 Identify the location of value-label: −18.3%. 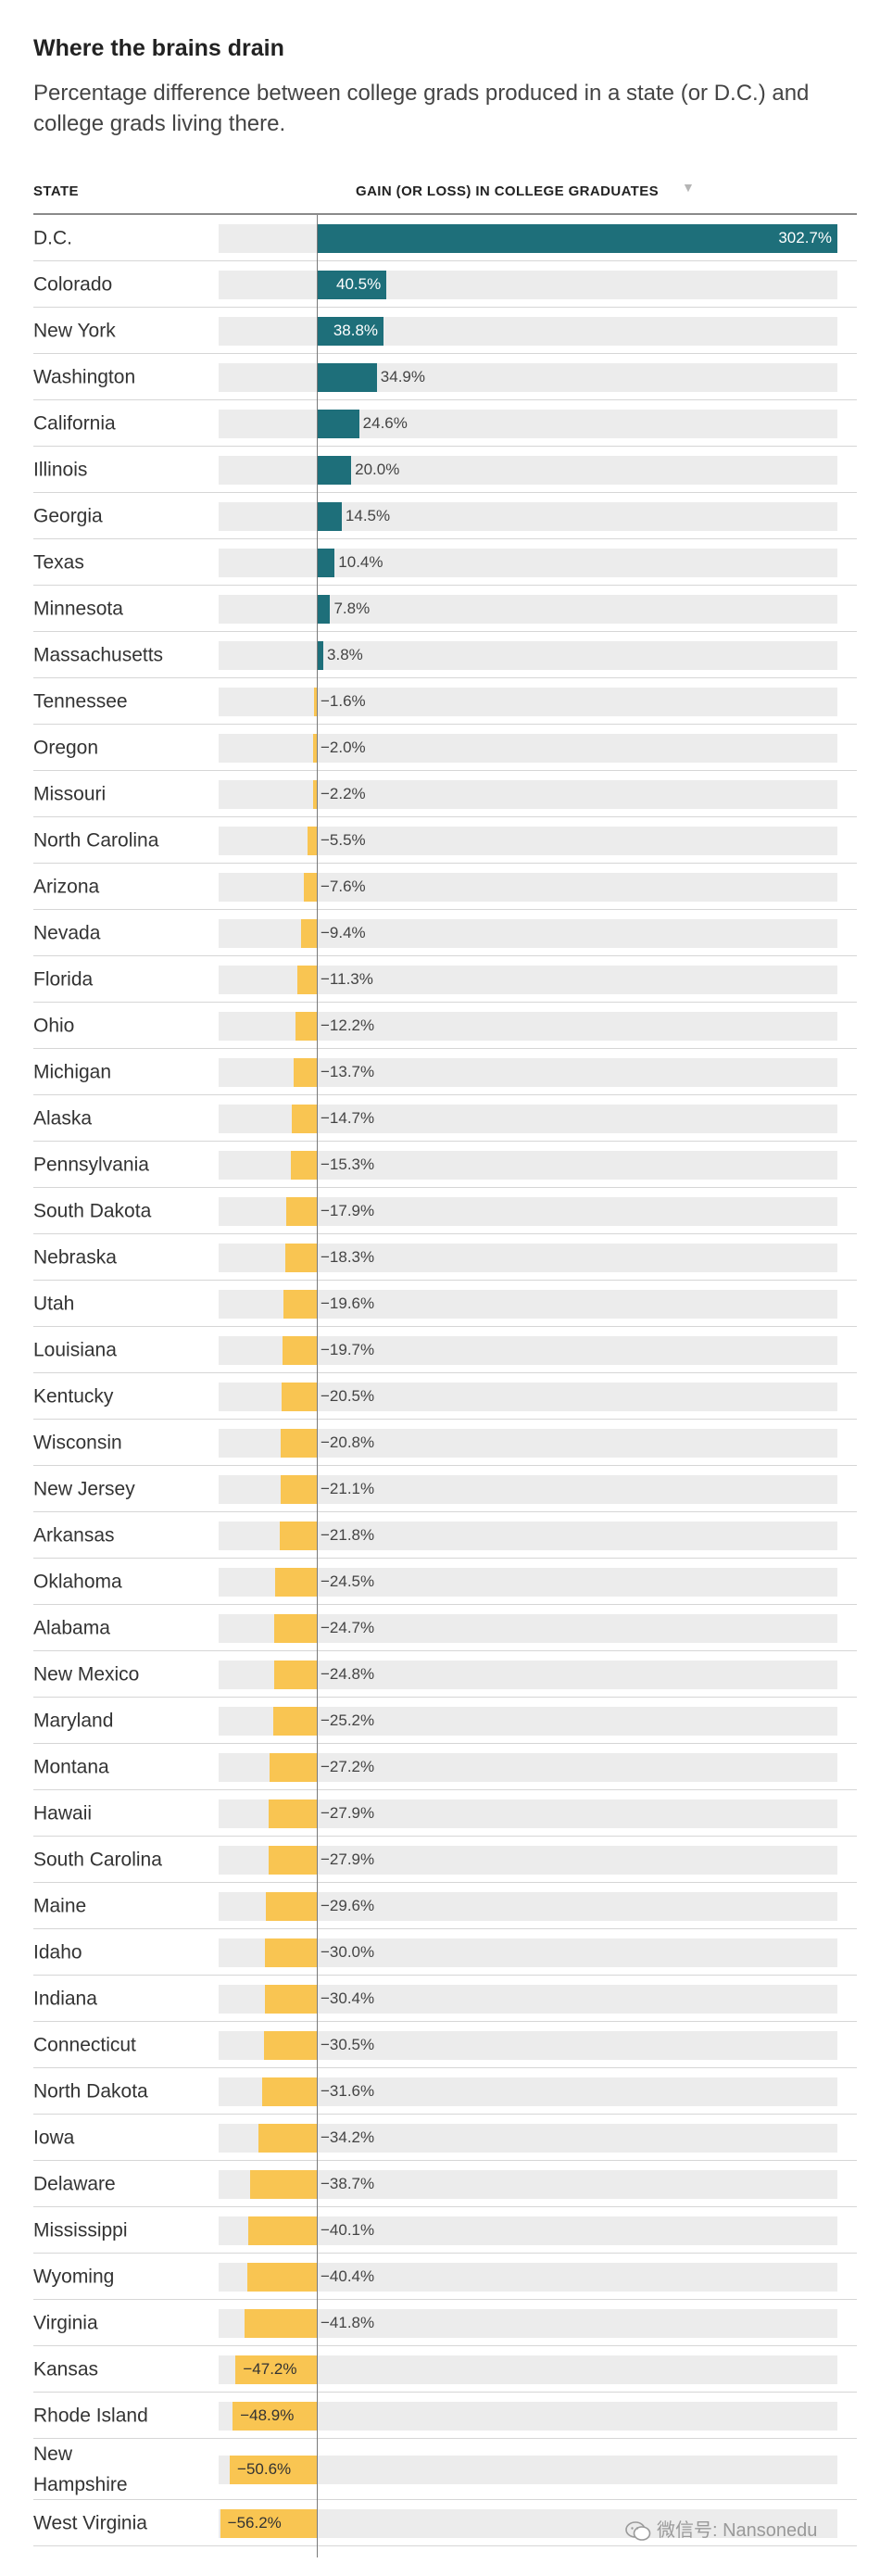
(348, 1257).